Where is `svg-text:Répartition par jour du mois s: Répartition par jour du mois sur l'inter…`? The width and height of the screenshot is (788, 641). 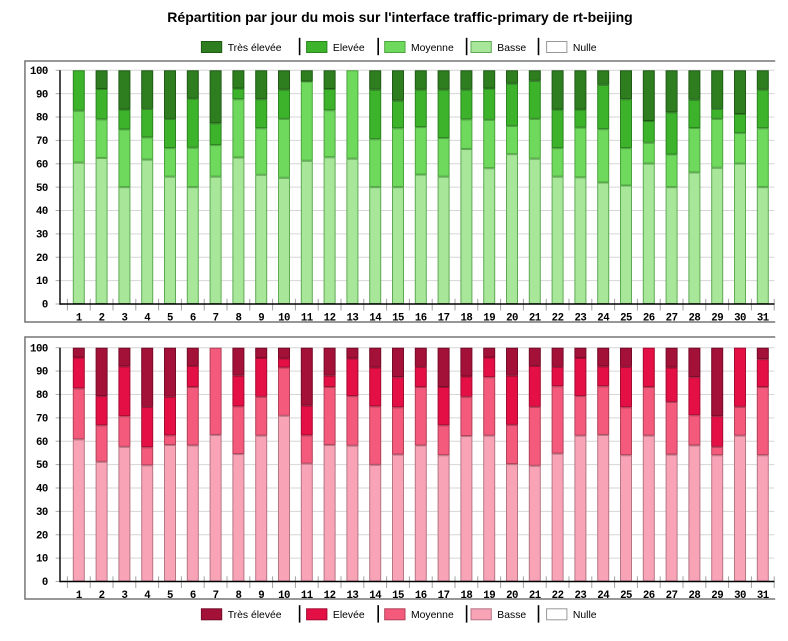 svg-text:Répartition par jour du mois s: Répartition par jour du mois sur l'inter… is located at coordinates (399, 17).